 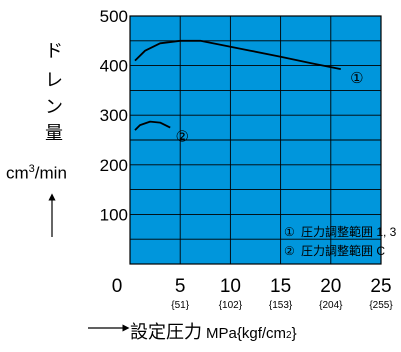 I want to click on x-label-unit: MPa{kgf/cm, so click(x=246, y=333).